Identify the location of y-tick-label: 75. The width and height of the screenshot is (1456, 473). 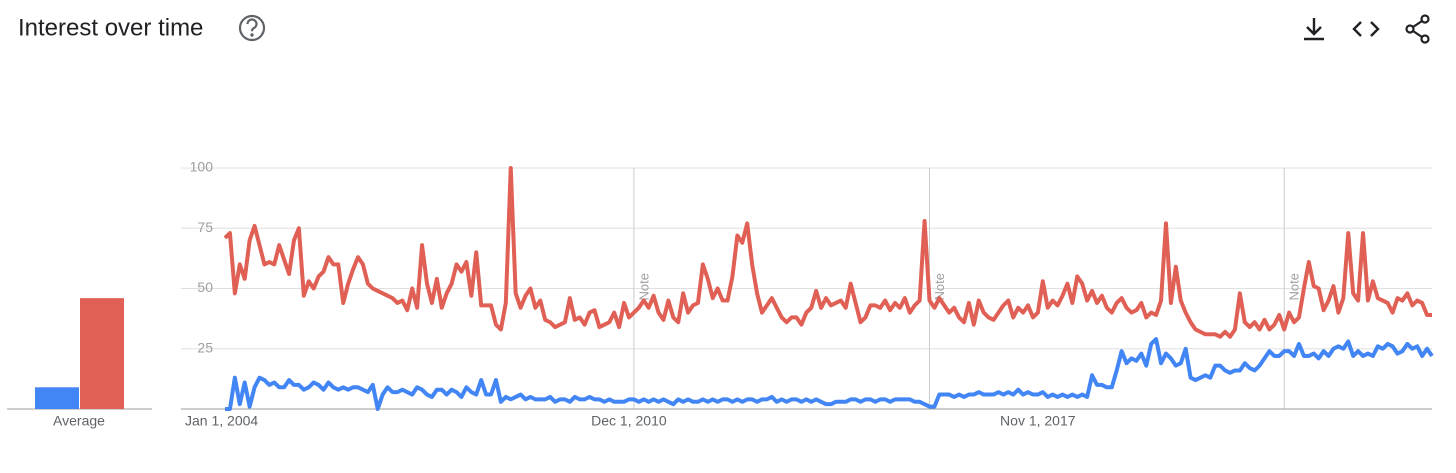
(205, 227).